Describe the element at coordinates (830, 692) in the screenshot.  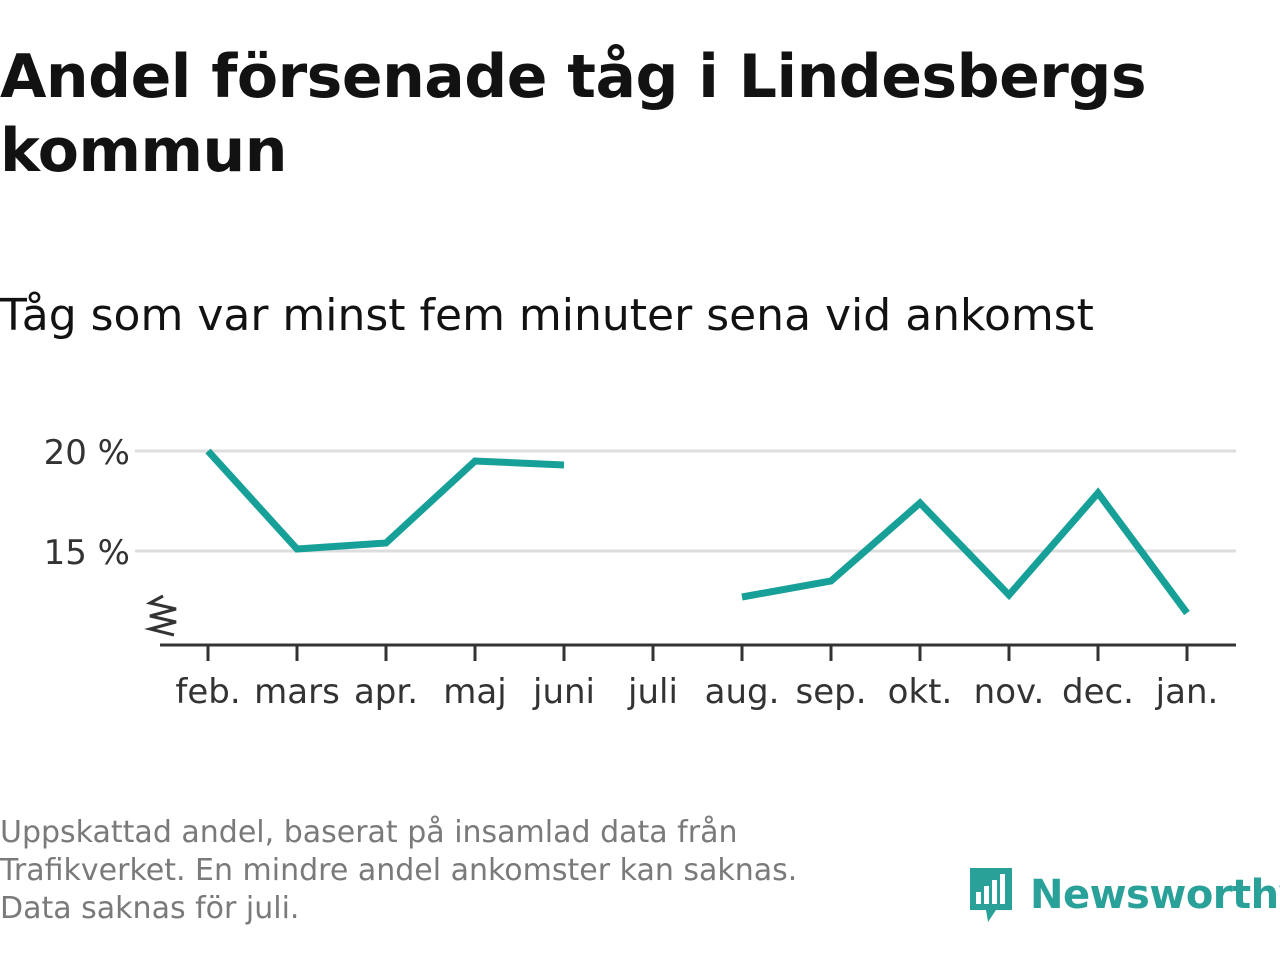
I see `x-tick-label: sep.` at that location.